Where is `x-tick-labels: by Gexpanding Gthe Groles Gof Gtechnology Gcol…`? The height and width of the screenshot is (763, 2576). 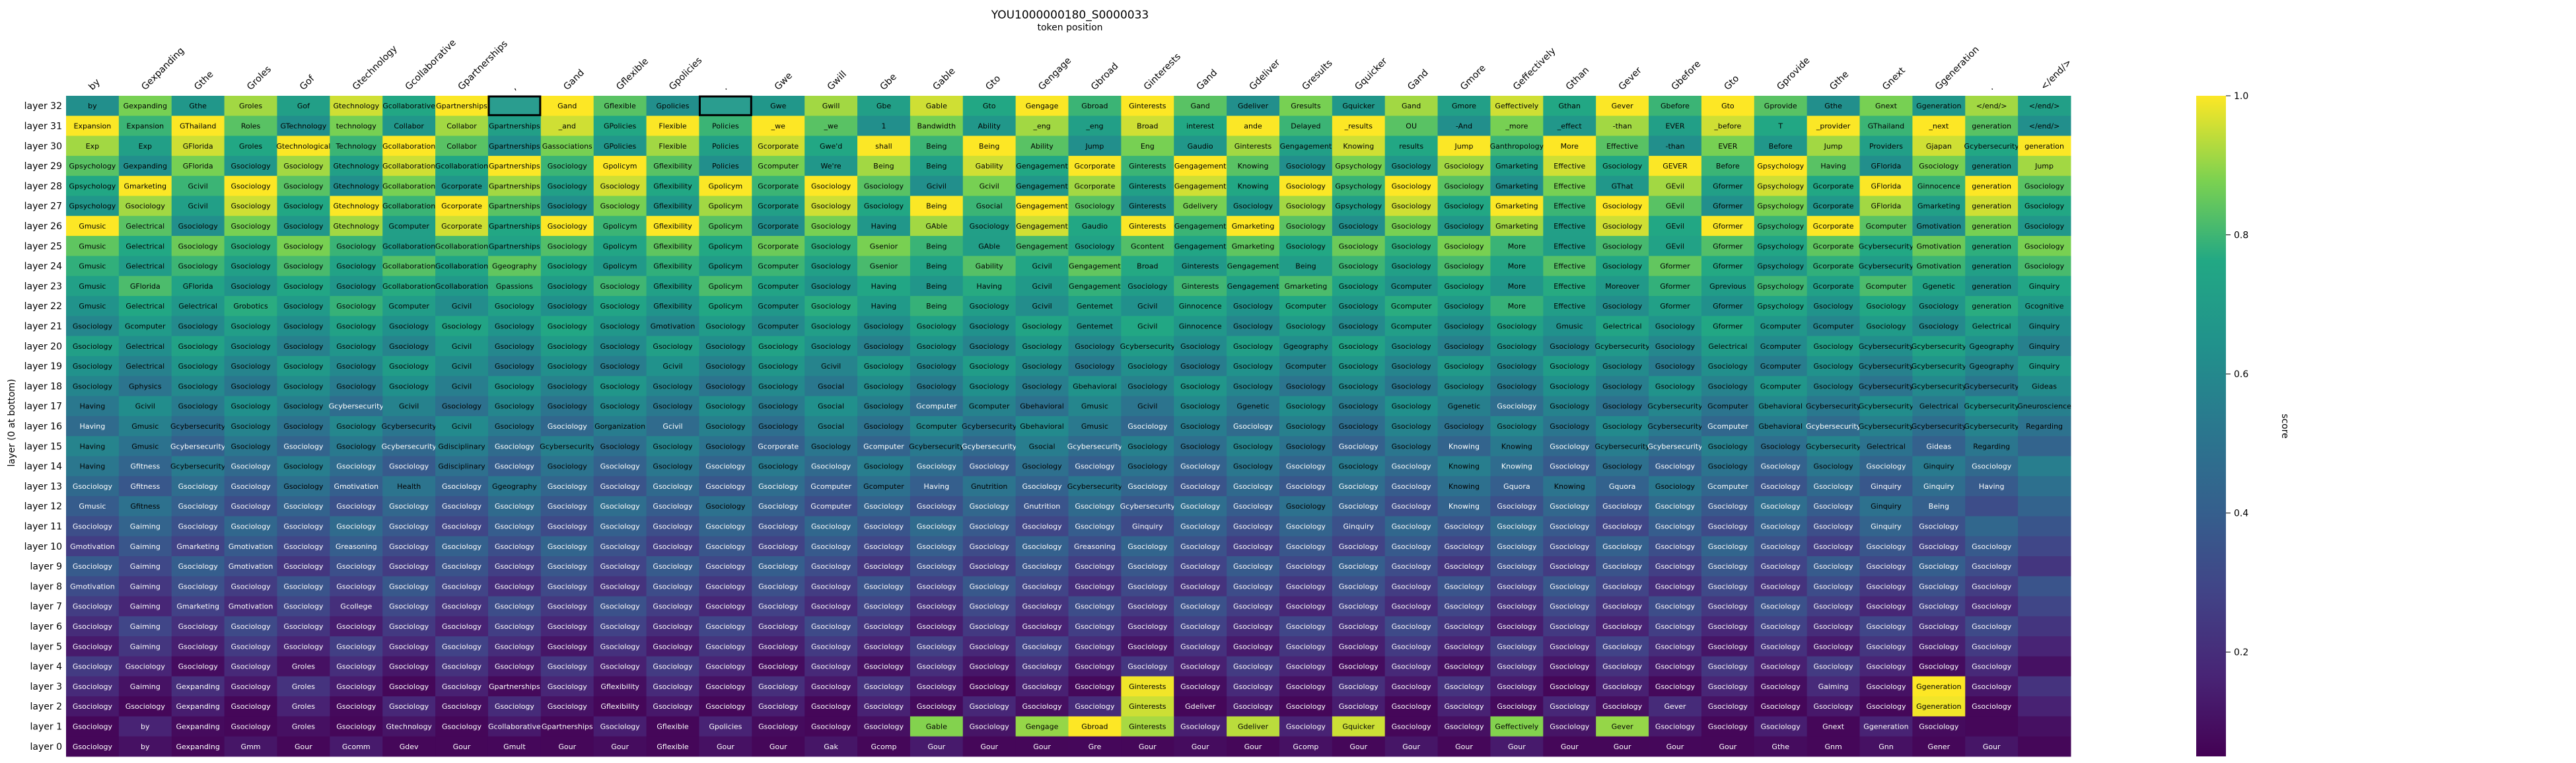 x-tick-labels: by Gexpanding Gthe Groles Gof Gtechnology Gcol… is located at coordinates (1080, 65).